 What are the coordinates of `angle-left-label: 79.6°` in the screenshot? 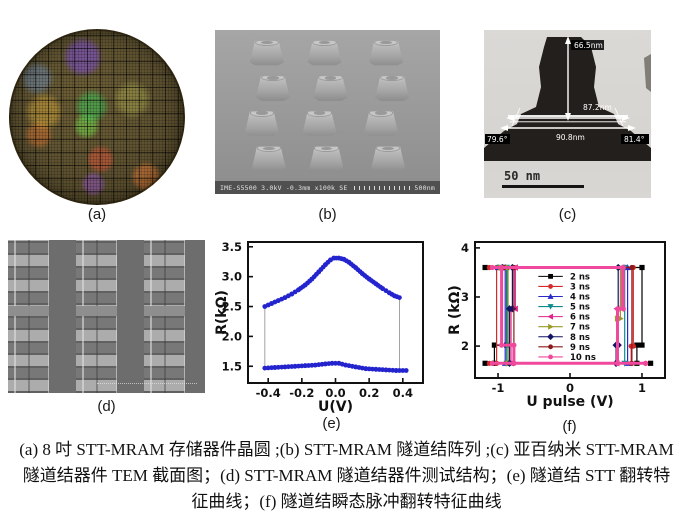 It's located at (497, 139).